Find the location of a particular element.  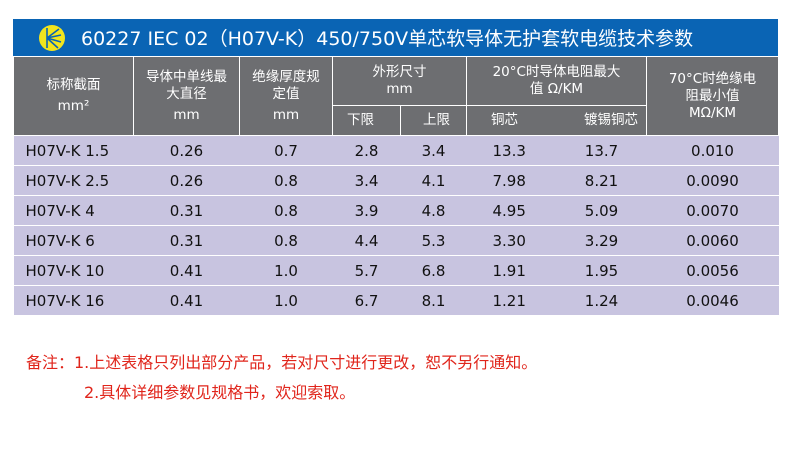

table-cell: 5.09 is located at coordinates (601, 210).